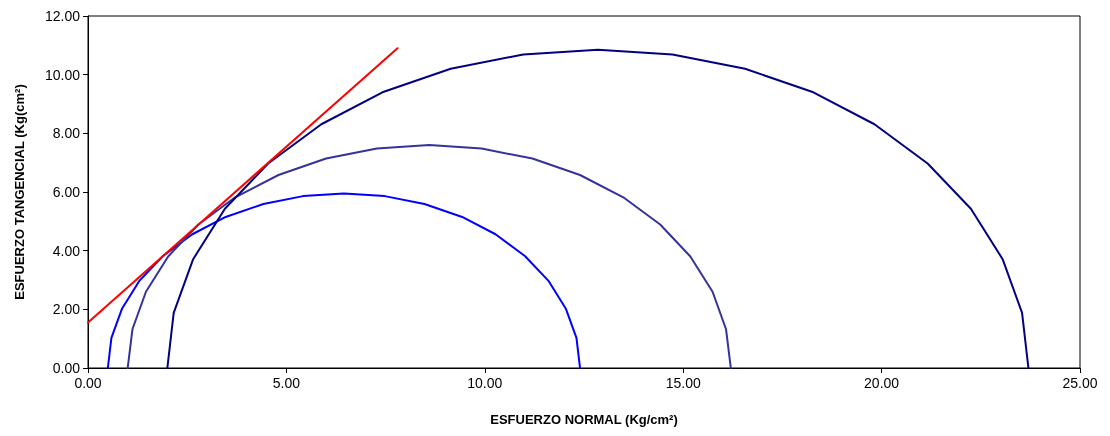 The height and width of the screenshot is (436, 1110). What do you see at coordinates (66, 250) in the screenshot?
I see `y-tick-label: 4.00` at bounding box center [66, 250].